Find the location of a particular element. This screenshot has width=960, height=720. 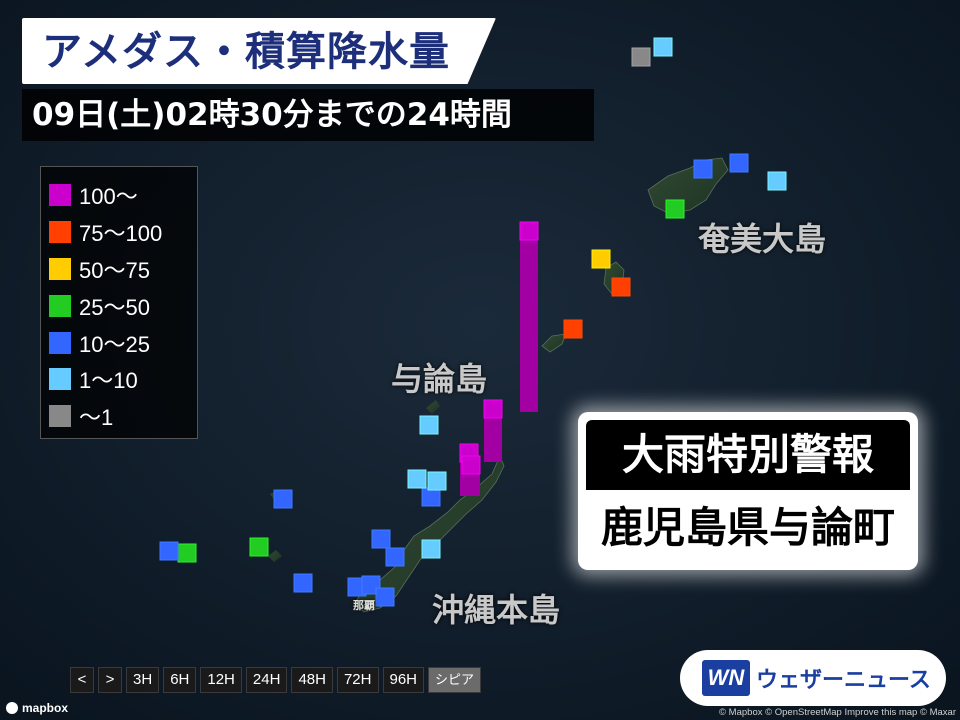

page-title: アメダス・積算降水量 is located at coordinates (246, 52).